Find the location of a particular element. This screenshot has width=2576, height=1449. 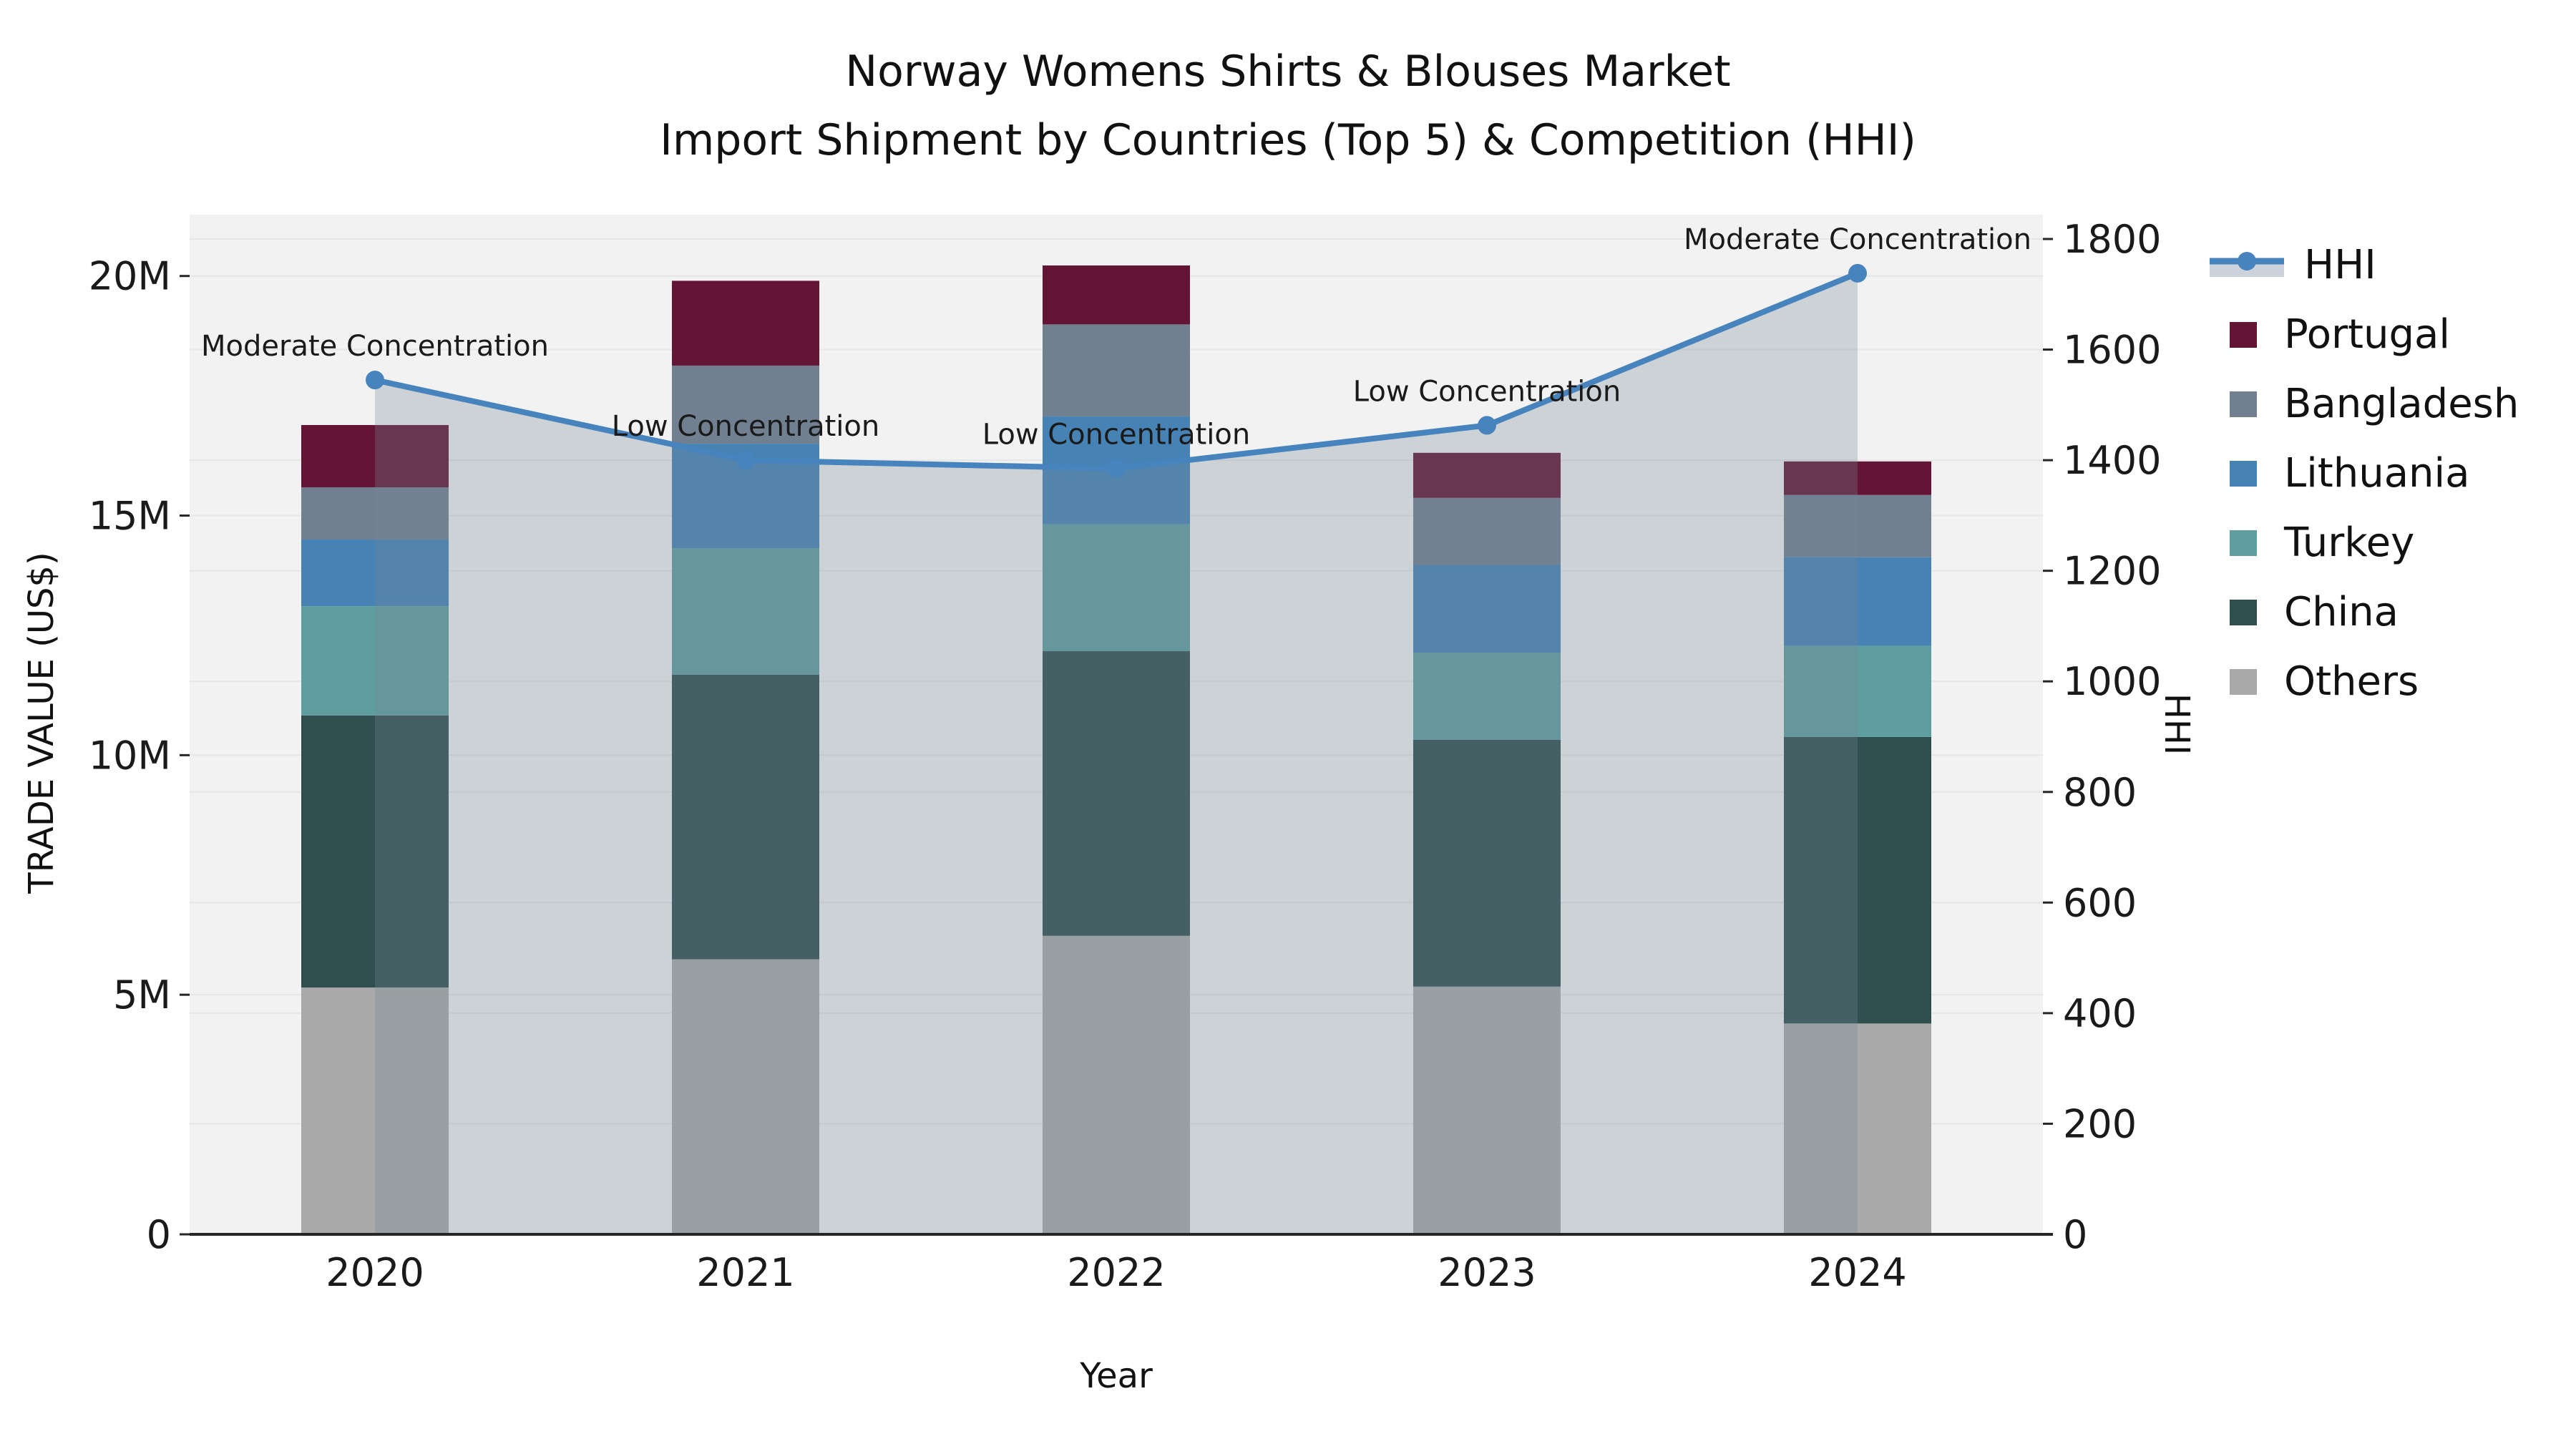

bar-segment-bangladesh-2022 is located at coordinates (1116, 370).